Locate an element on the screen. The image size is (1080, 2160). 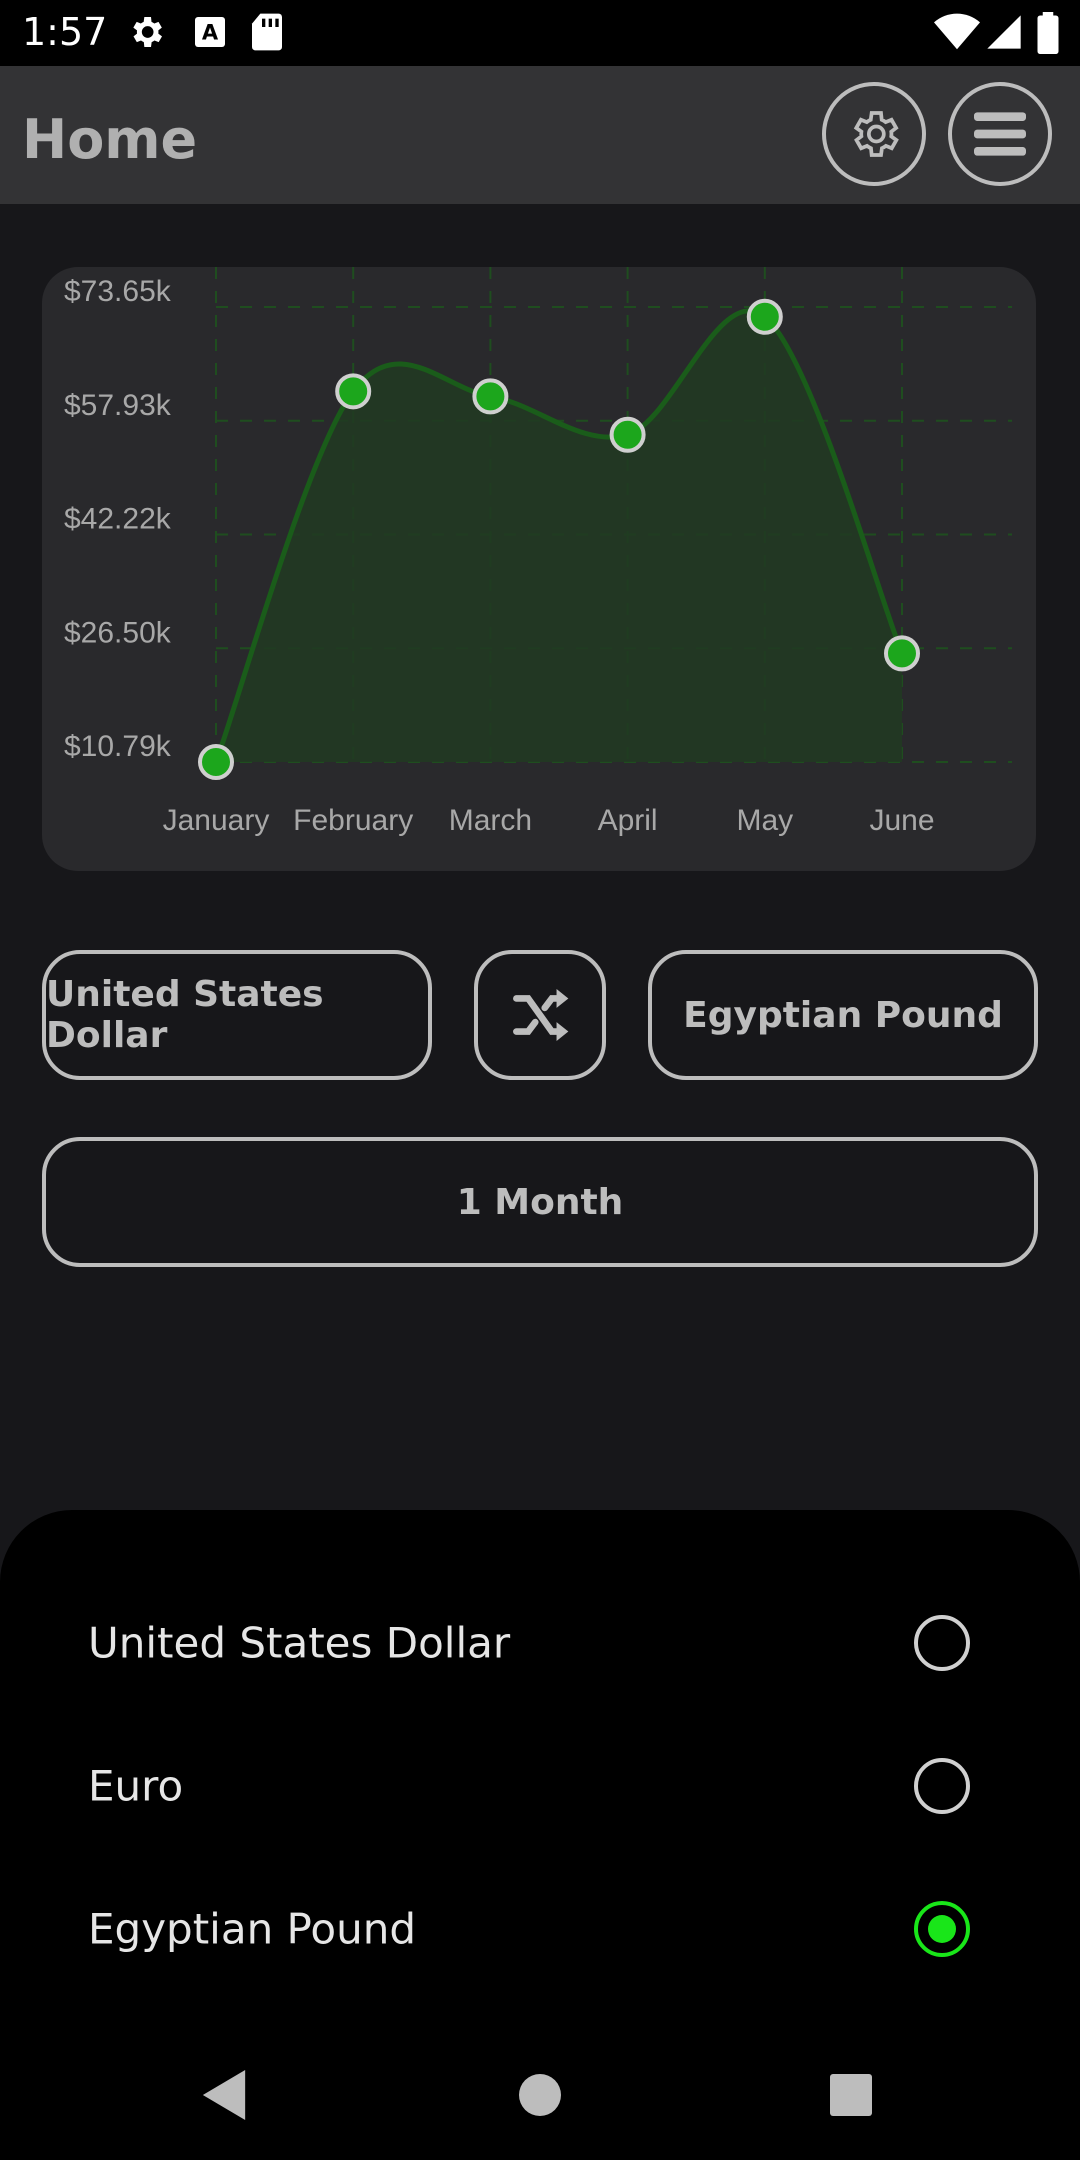
data-point-january is located at coordinates (216, 762).